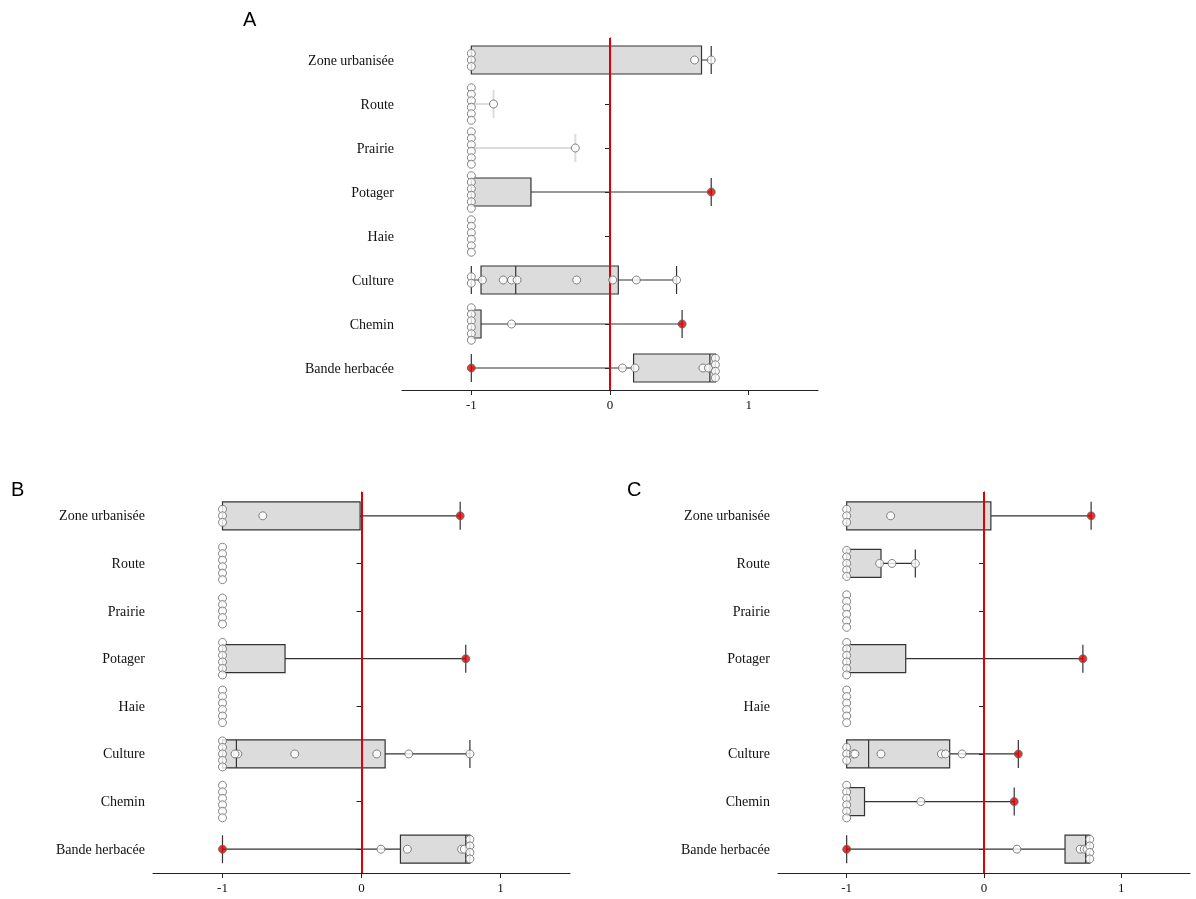 The image size is (1196, 899). What do you see at coordinates (18, 489) in the screenshot?
I see `chart-title: B` at bounding box center [18, 489].